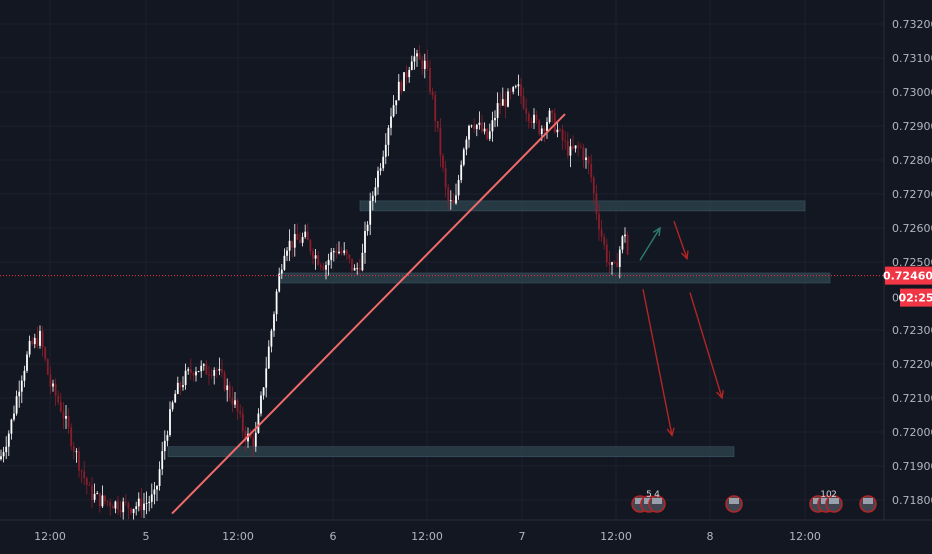  I want to click on time-tick-label: 12:00, so click(50, 536).